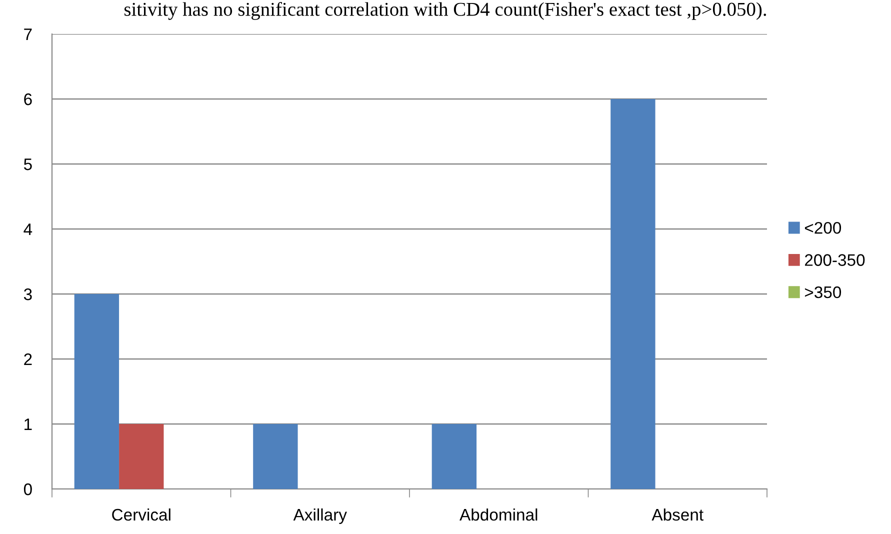 The image size is (891, 534). What do you see at coordinates (678, 514) in the screenshot?
I see `x-tick-label: Absent` at bounding box center [678, 514].